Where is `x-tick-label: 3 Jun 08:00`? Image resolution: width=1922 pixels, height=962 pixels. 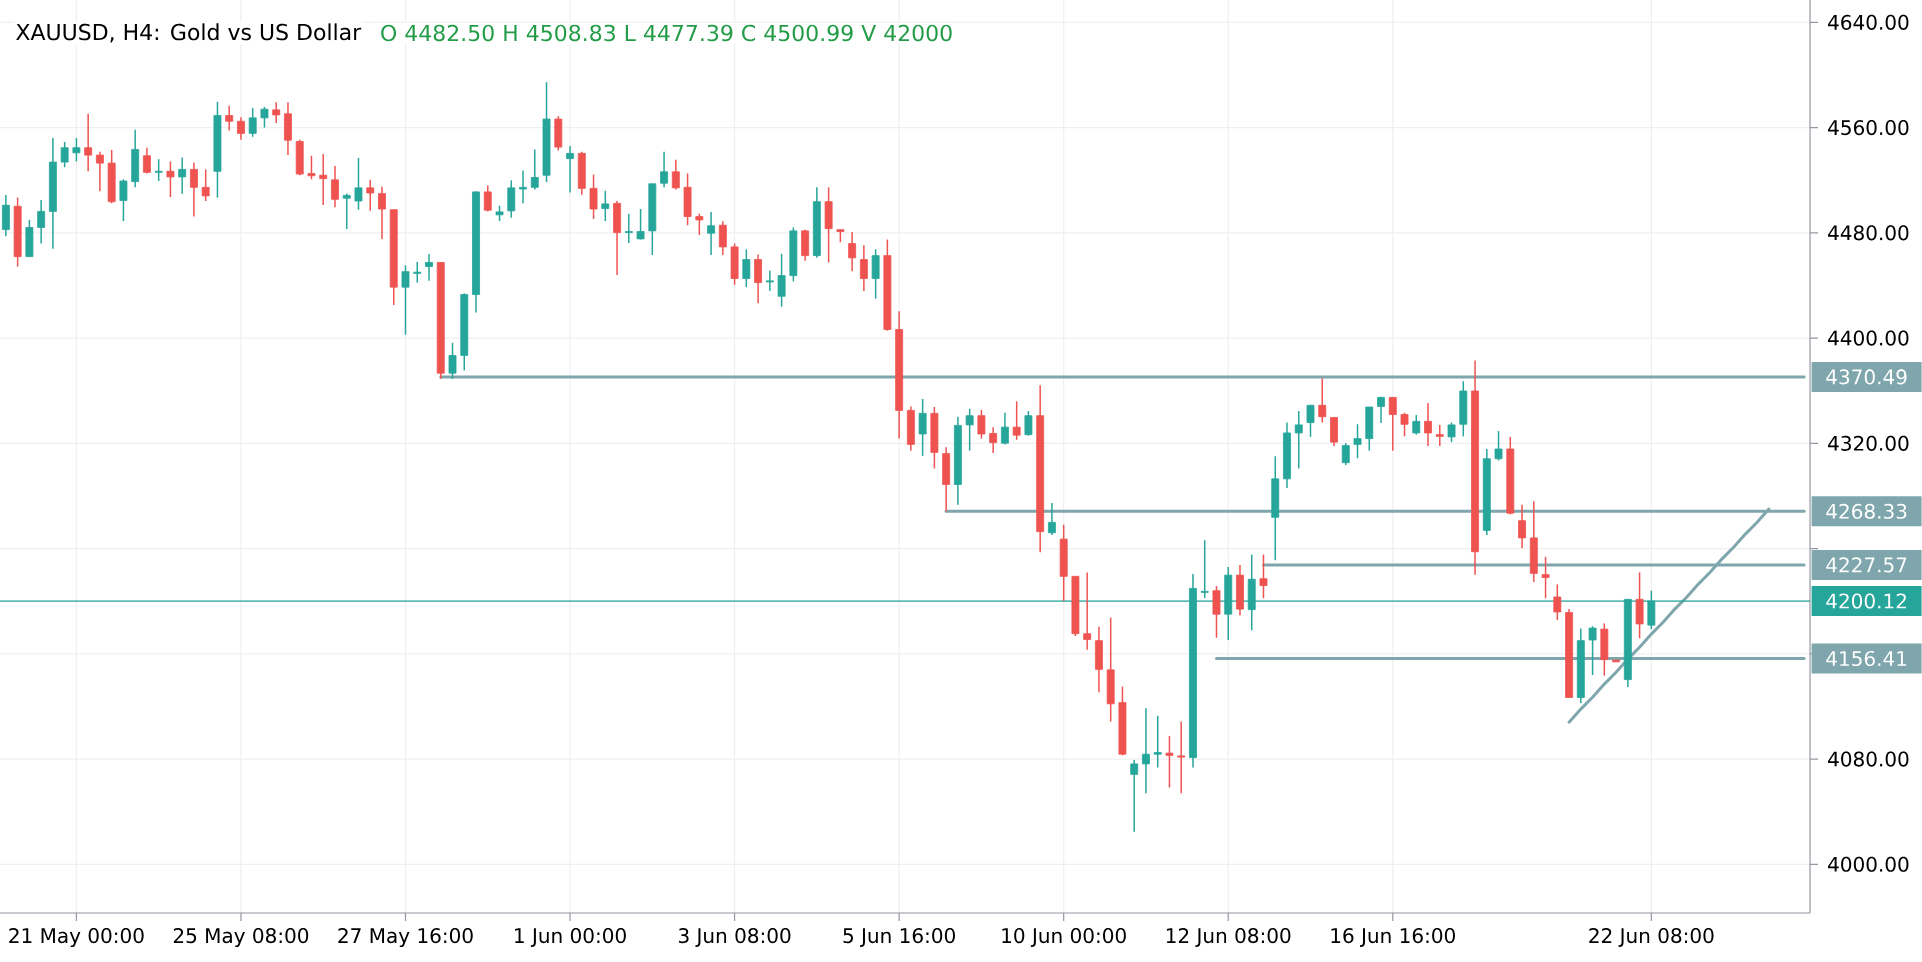 x-tick-label: 3 Jun 08:00 is located at coordinates (734, 937).